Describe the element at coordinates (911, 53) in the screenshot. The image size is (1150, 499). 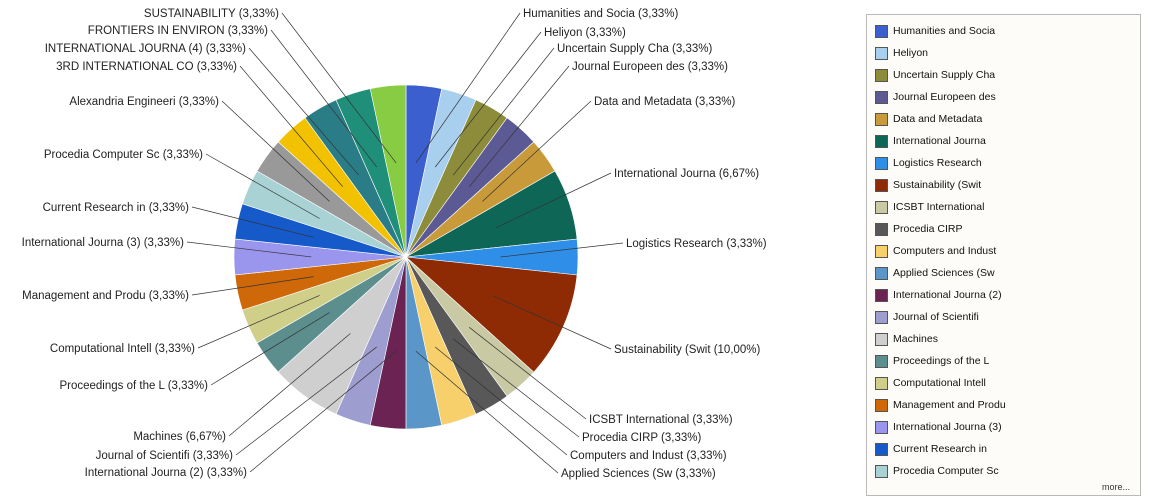
I see `legend-label: Heliyon` at that location.